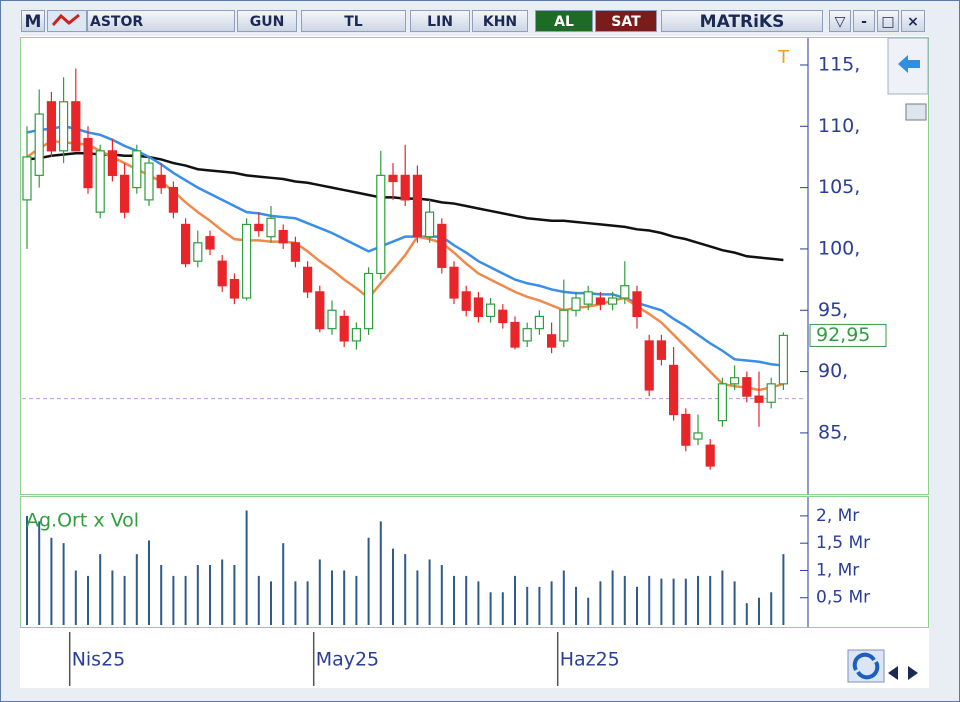 The height and width of the screenshot is (702, 960). Describe the element at coordinates (837, 570) in the screenshot. I see `volume-tick-label: 1, Mr` at that location.